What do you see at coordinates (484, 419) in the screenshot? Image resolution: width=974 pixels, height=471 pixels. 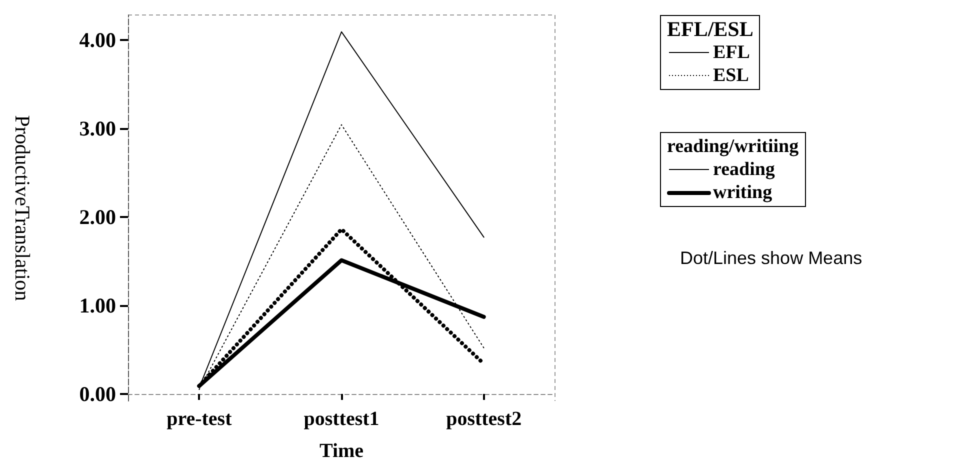 I see `x-tick-label: posttest2` at bounding box center [484, 419].